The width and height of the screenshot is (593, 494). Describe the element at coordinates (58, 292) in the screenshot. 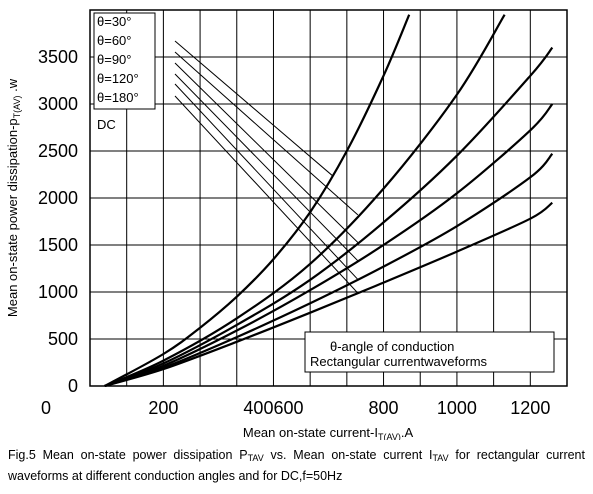

I see `y-tick-label-2: 1000` at that location.